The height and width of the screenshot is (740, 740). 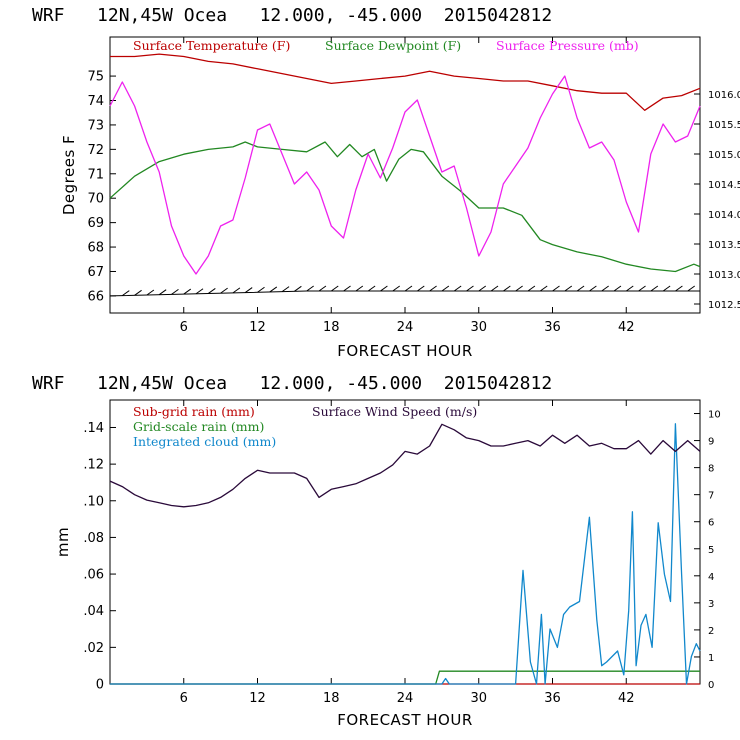 I want to click on y-tick-label: 0, so click(x=100, y=685).